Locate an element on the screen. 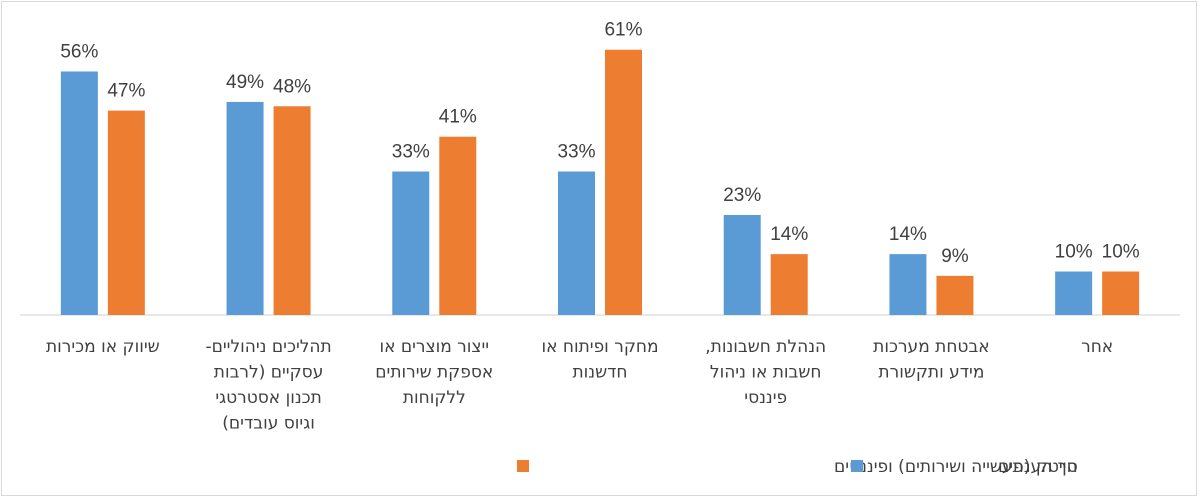 The height and width of the screenshot is (499, 1200). bar-series1-cat3 is located at coordinates (411, 243).